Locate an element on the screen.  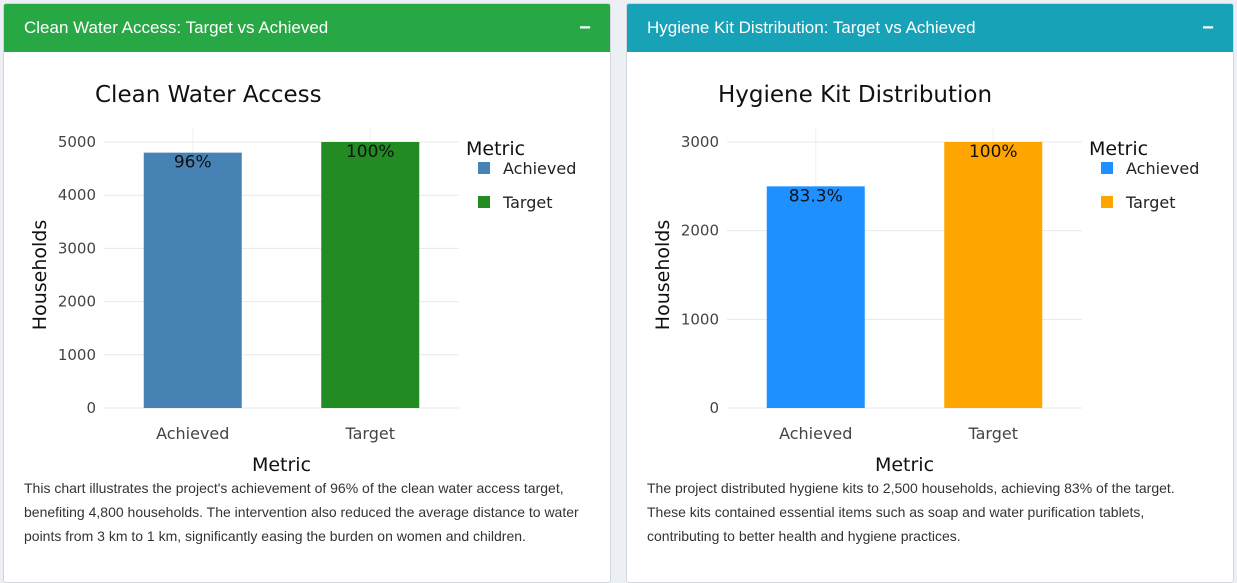
chart-title: Hygiene Kit Distribution is located at coordinates (855, 95).